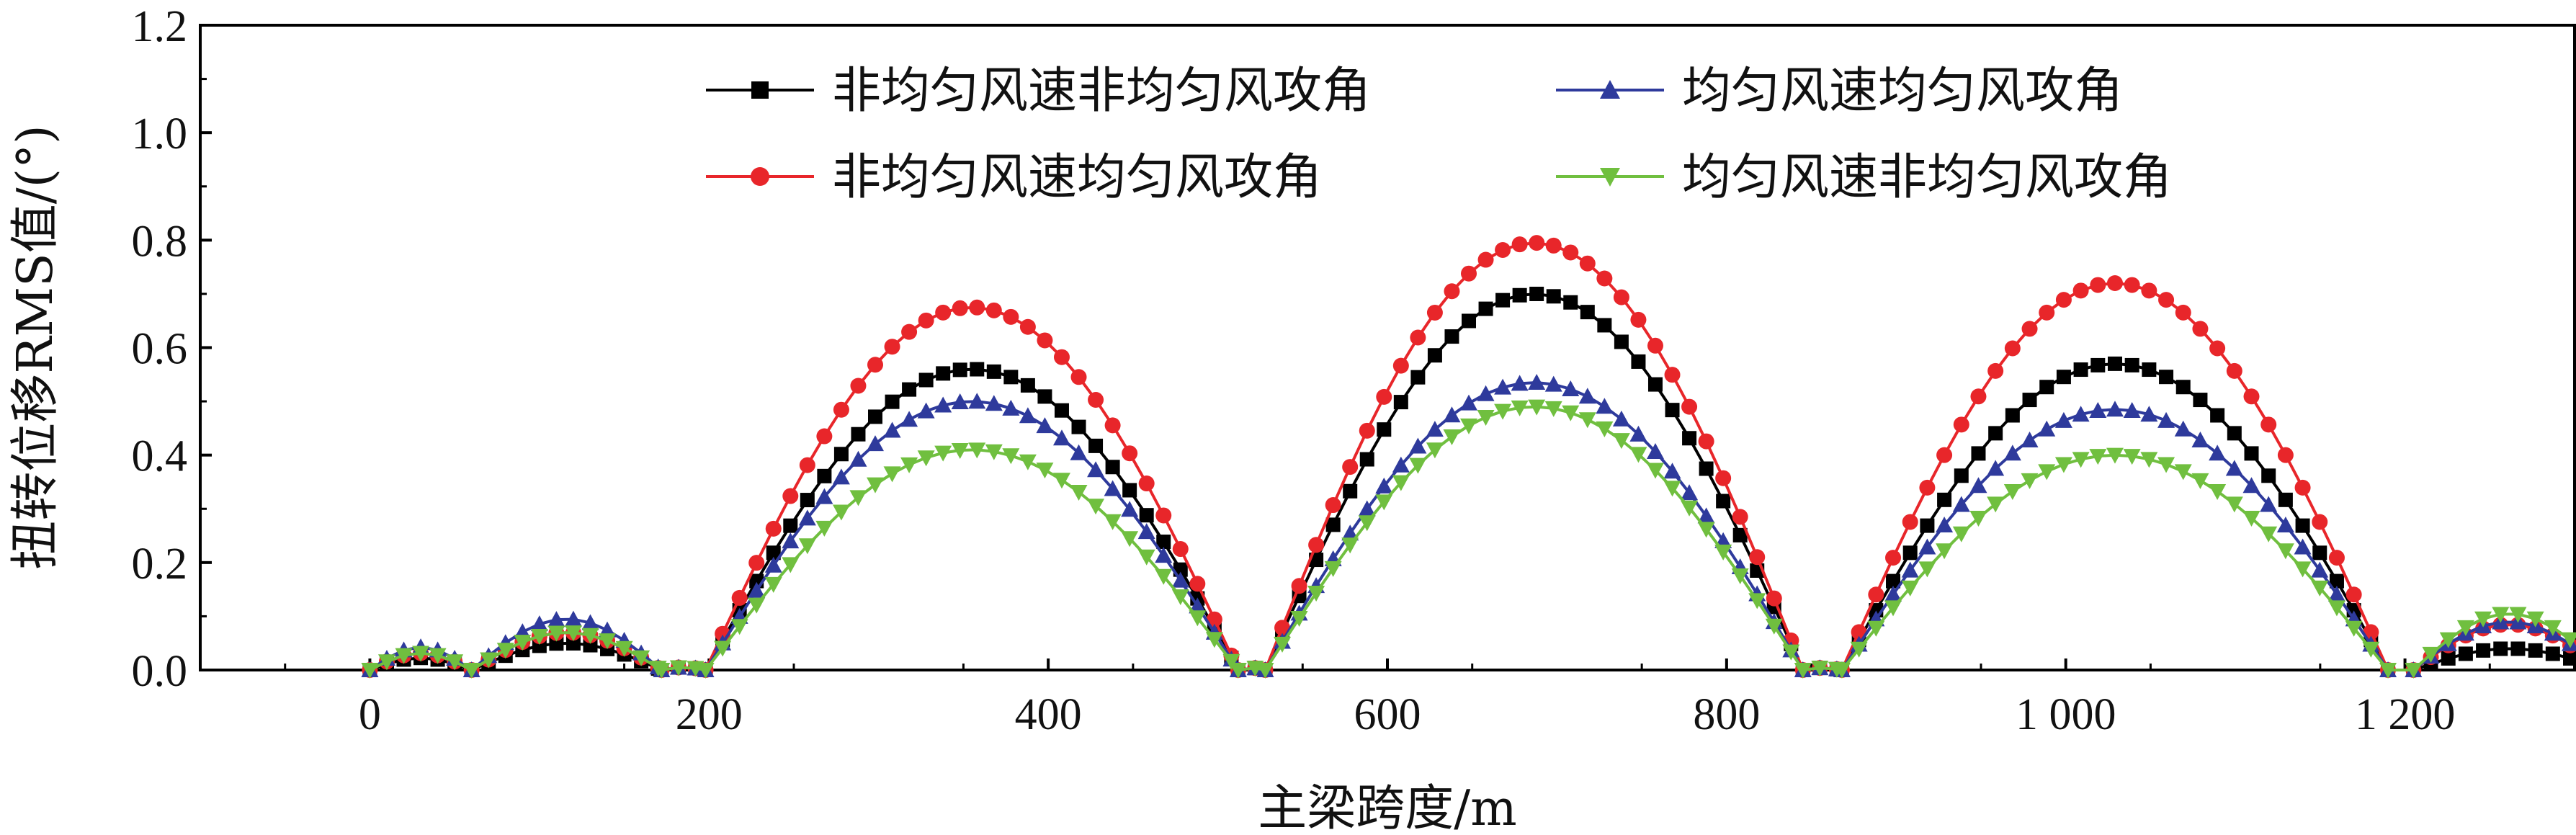 The height and width of the screenshot is (835, 2576). I want to click on x-tick-label: 1 200, so click(2405, 715).